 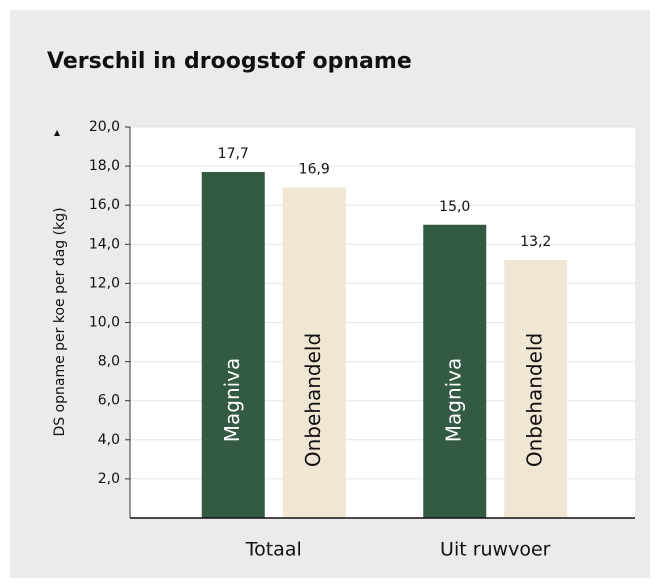 I want to click on value-label: 17,7, so click(x=233, y=154).